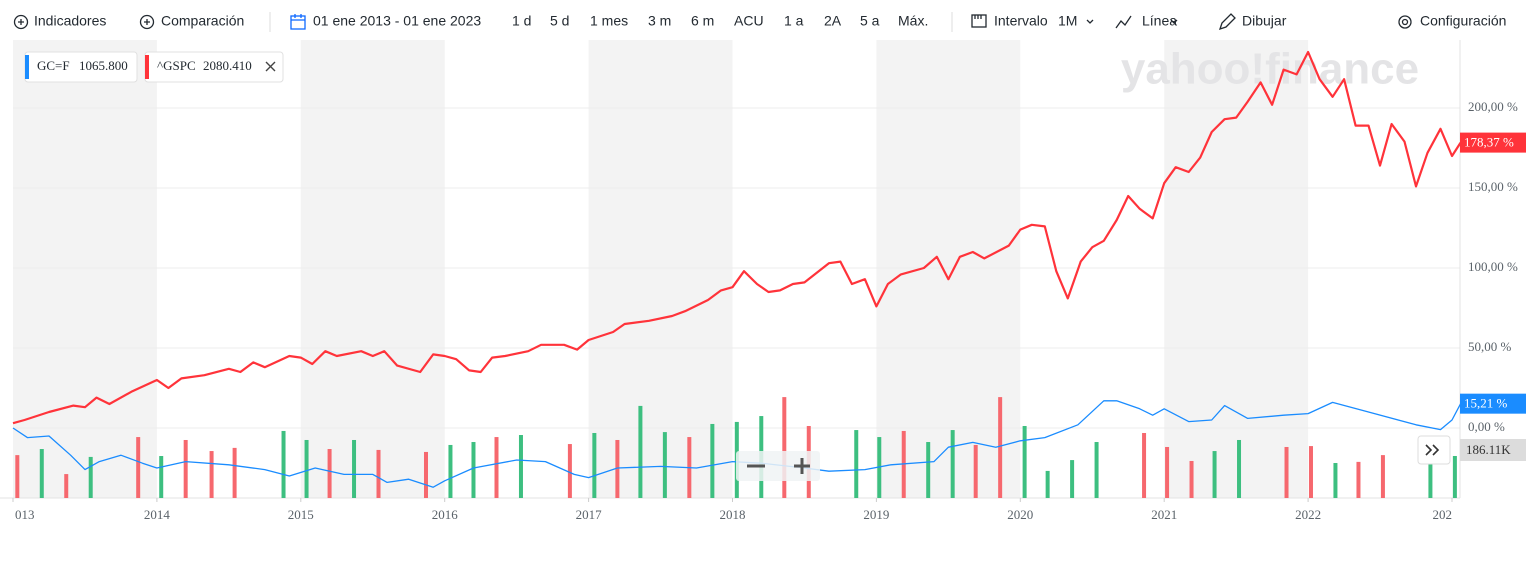 The height and width of the screenshot is (571, 1536). I want to click on toolbar-item: 1M, so click(1067, 21).